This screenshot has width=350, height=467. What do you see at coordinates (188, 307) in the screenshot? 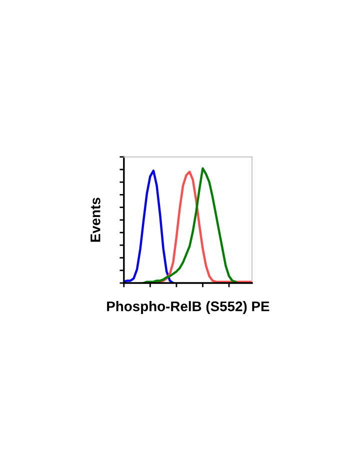
I see `x-axis-title: Phospho-RelB (S552) PE` at bounding box center [188, 307].